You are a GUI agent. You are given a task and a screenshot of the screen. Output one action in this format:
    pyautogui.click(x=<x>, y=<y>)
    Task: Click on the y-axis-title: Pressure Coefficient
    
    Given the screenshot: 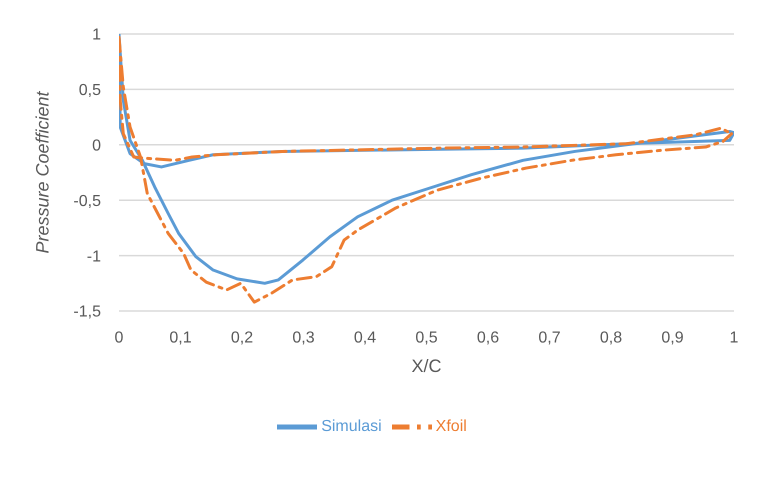 What is the action you would take?
    pyautogui.click(x=42, y=172)
    